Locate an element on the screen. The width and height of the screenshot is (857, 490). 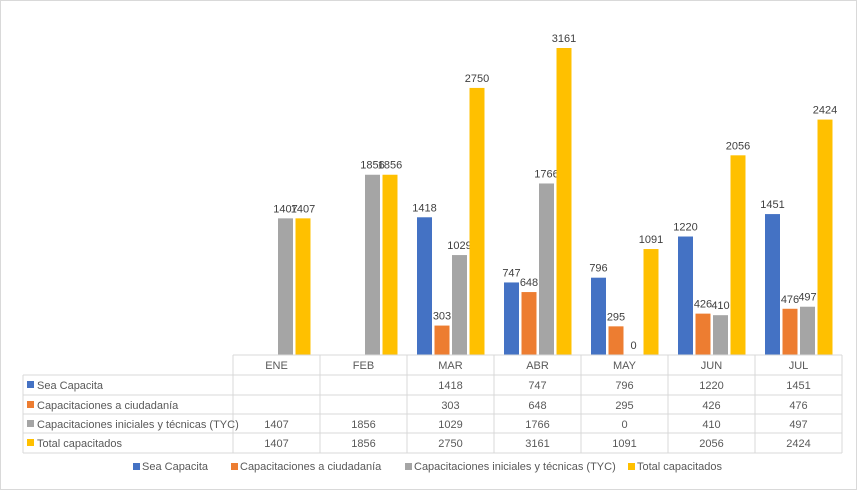
data-label: 3161 is located at coordinates (564, 39).